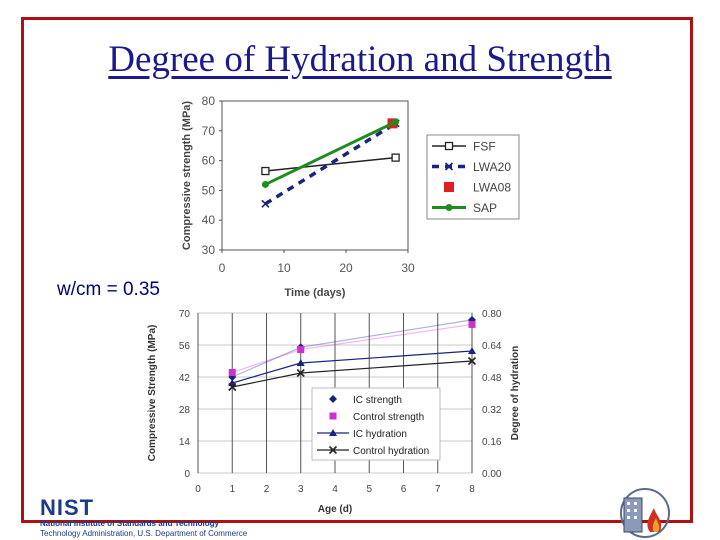  What do you see at coordinates (209, 220) in the screenshot?
I see `chart1-ytick-label: 40` at bounding box center [209, 220].